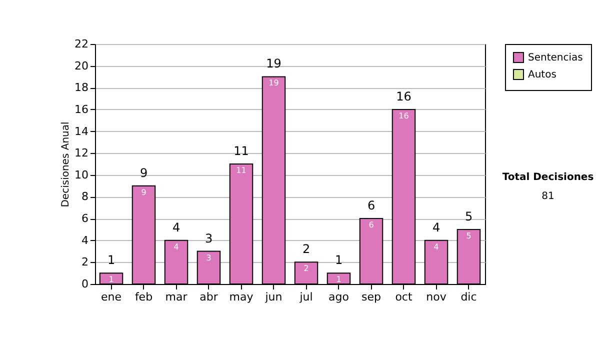 Image resolution: width=600 pixels, height=340 pixels. What do you see at coordinates (81, 131) in the screenshot?
I see `y-tick-label: 14` at bounding box center [81, 131].